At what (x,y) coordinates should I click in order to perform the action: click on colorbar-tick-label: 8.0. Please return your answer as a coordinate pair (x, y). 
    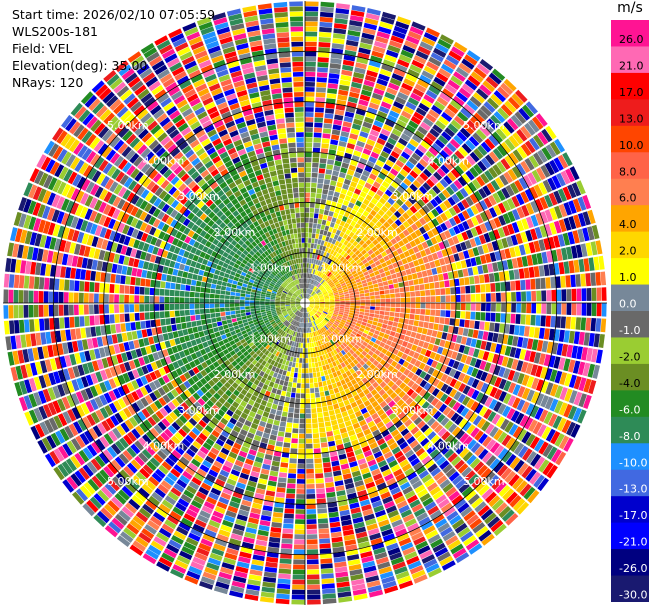
    Looking at the image, I should click on (628, 171).